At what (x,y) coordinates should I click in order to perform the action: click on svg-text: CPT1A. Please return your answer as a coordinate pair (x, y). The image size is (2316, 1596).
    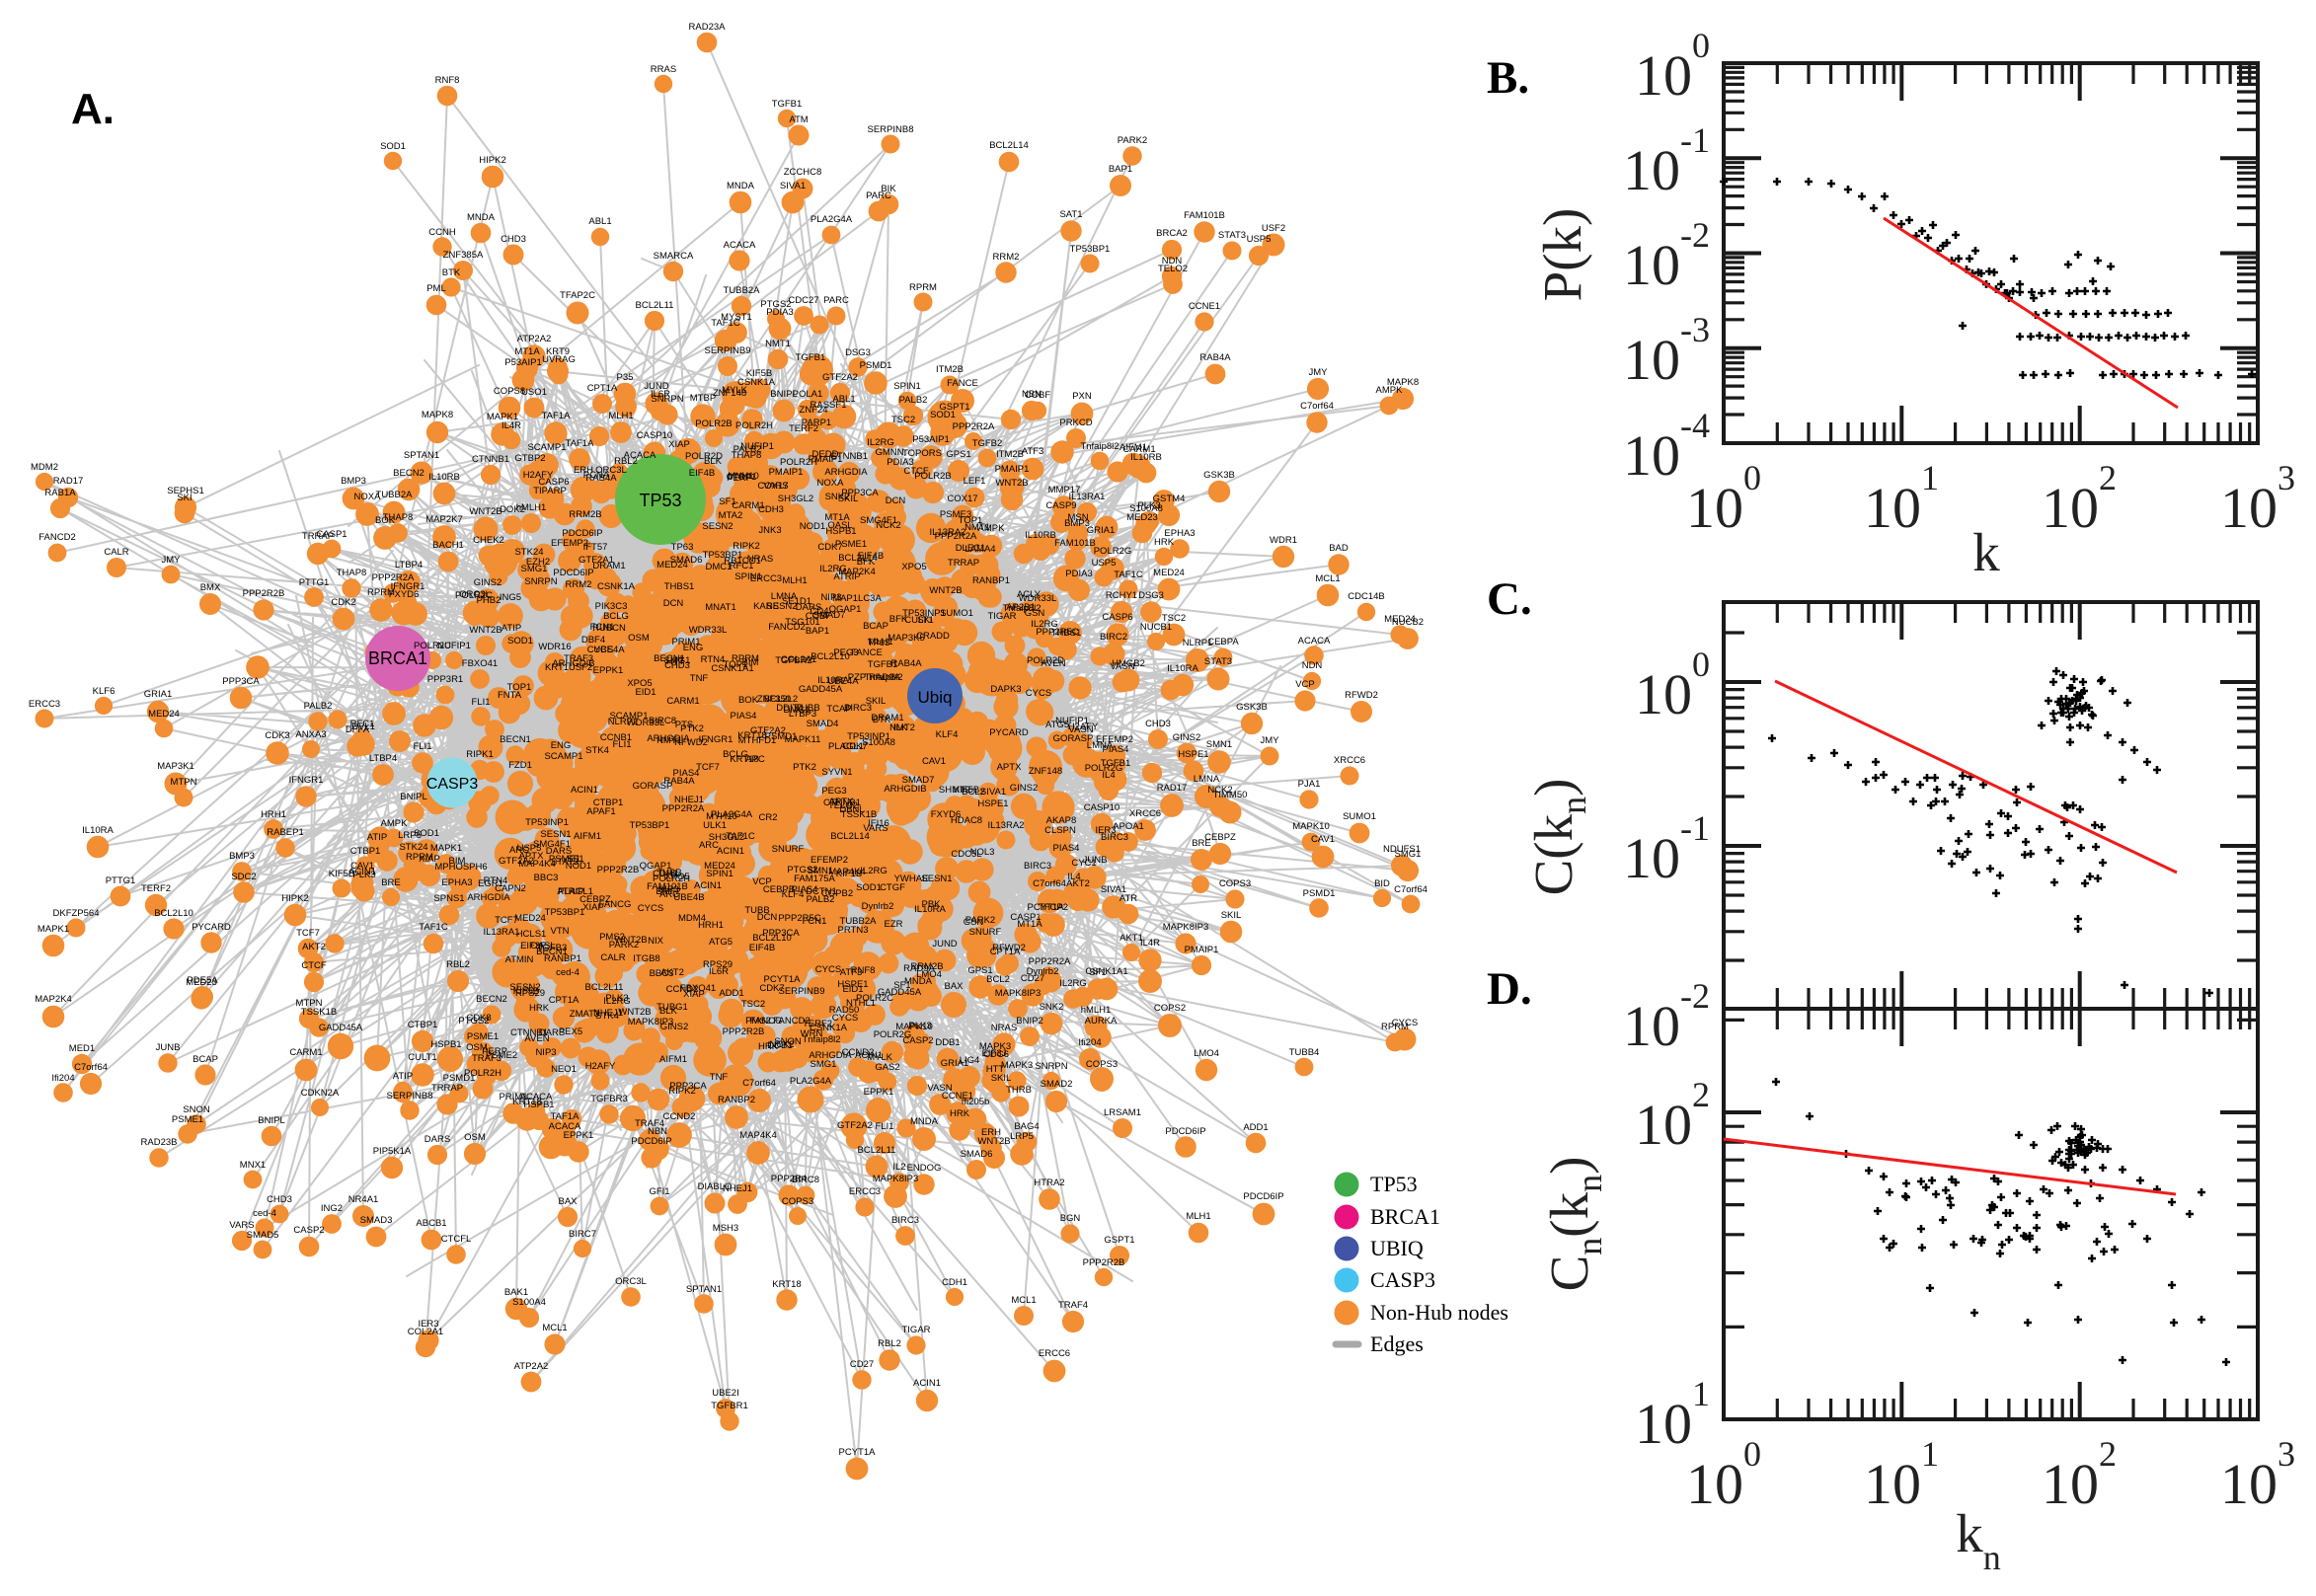
    Looking at the image, I should click on (603, 388).